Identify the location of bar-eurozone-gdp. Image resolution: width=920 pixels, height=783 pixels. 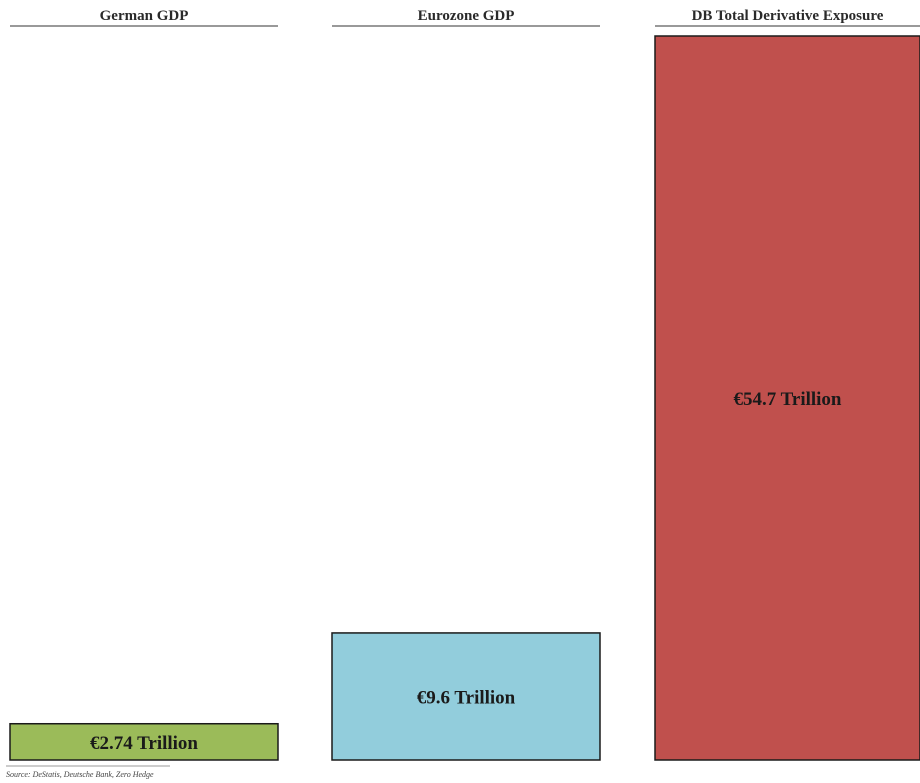
(466, 696).